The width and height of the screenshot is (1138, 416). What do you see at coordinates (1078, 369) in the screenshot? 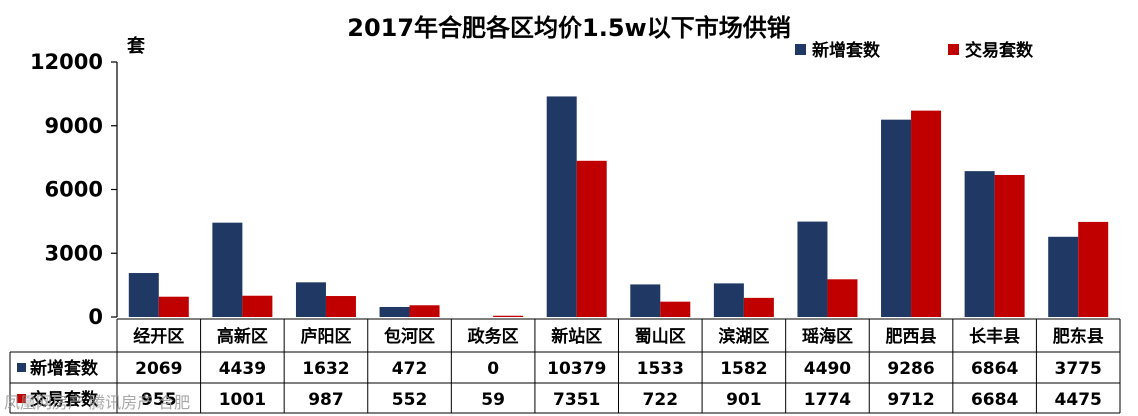
I see `data-label: 3775` at bounding box center [1078, 369].